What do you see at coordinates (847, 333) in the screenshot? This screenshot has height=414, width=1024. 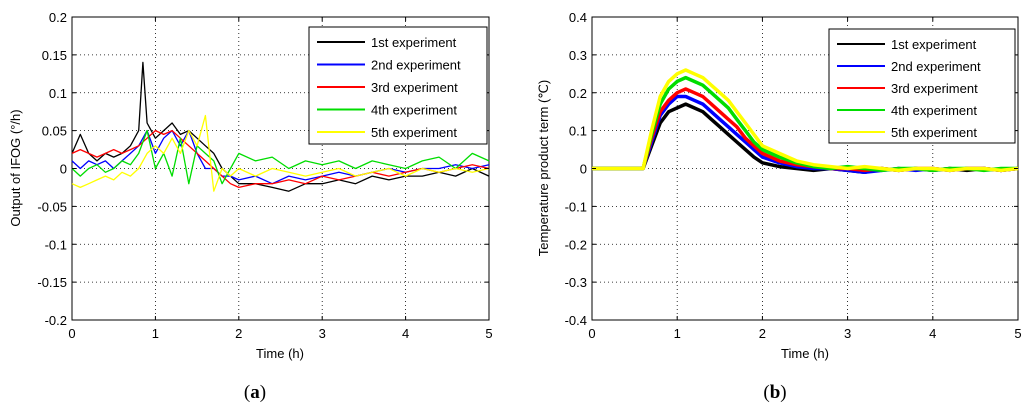 I see `chart-b-x-tick-label: 3` at bounding box center [847, 333].